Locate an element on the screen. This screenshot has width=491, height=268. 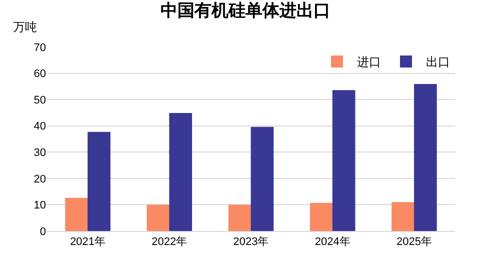
y-tick-label: 10 is located at coordinates (40, 206).